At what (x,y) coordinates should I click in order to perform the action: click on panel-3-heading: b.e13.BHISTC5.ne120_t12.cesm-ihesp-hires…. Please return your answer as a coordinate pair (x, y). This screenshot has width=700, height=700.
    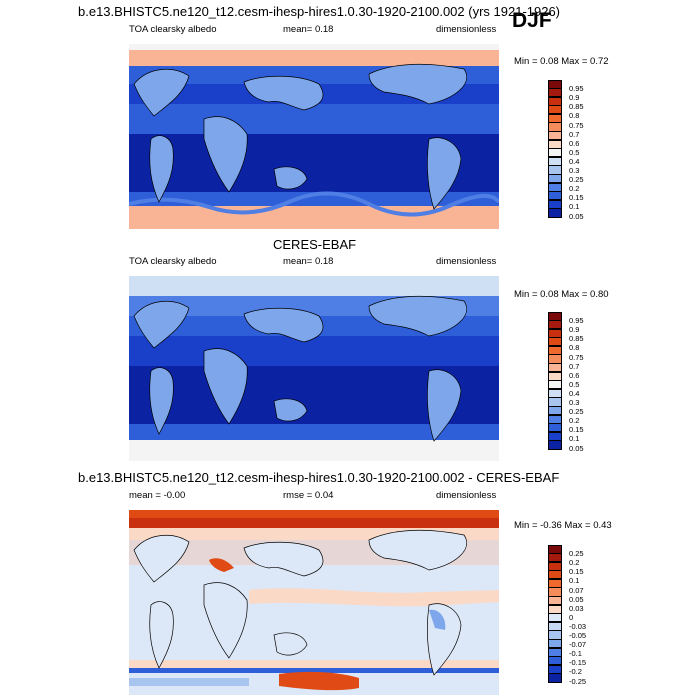
    Looking at the image, I should click on (319, 477).